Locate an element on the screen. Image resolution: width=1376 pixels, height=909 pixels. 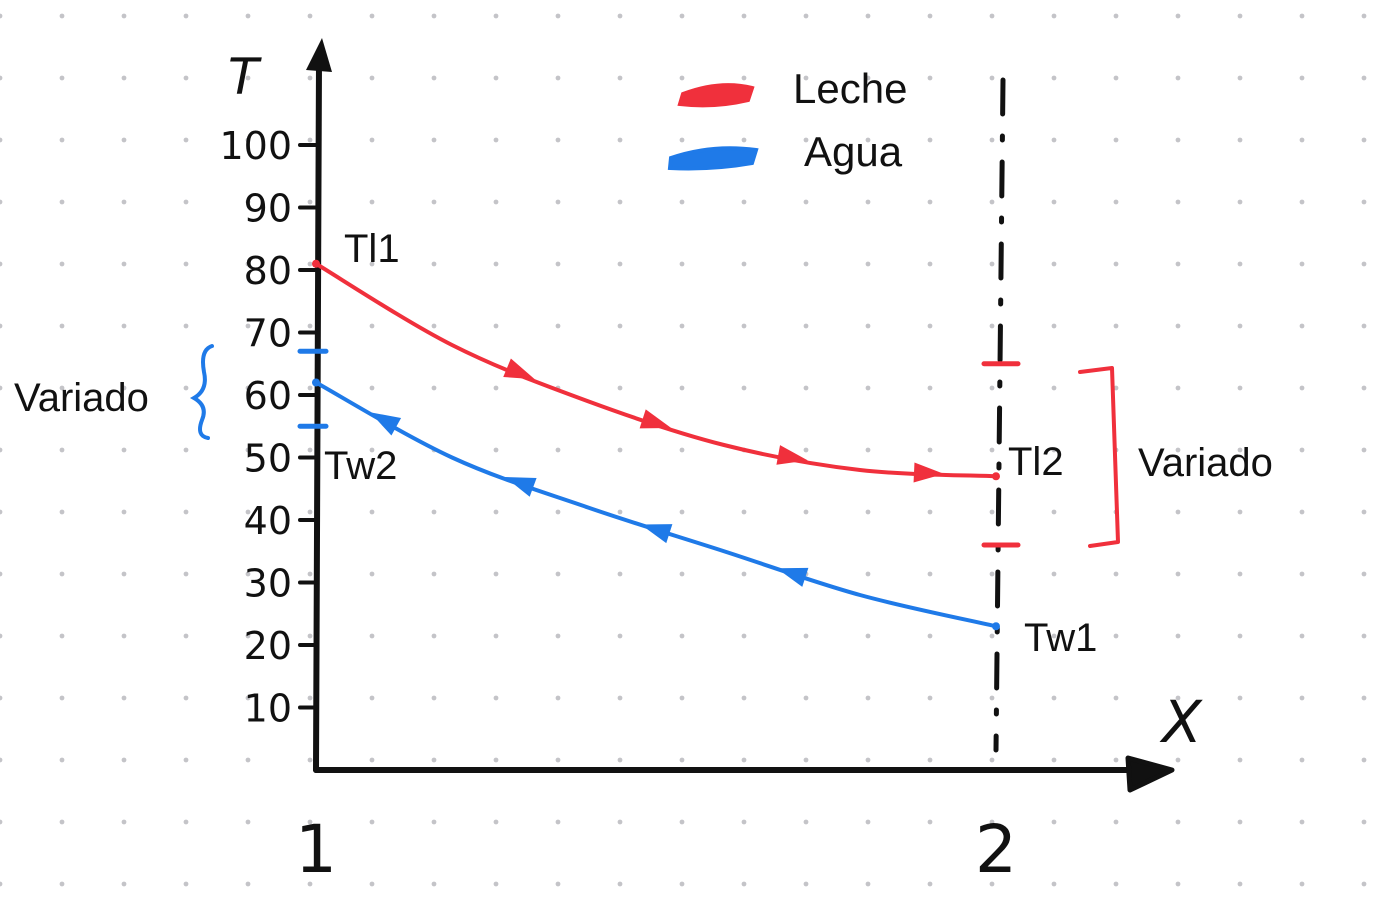
label-tw1: Tw1 is located at coordinates (1060, 638).